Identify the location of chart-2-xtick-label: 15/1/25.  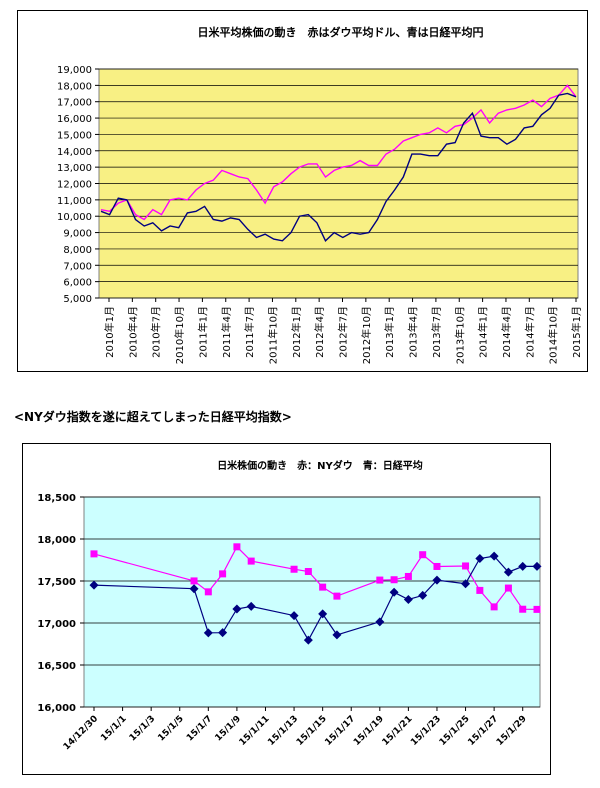
(455, 731).